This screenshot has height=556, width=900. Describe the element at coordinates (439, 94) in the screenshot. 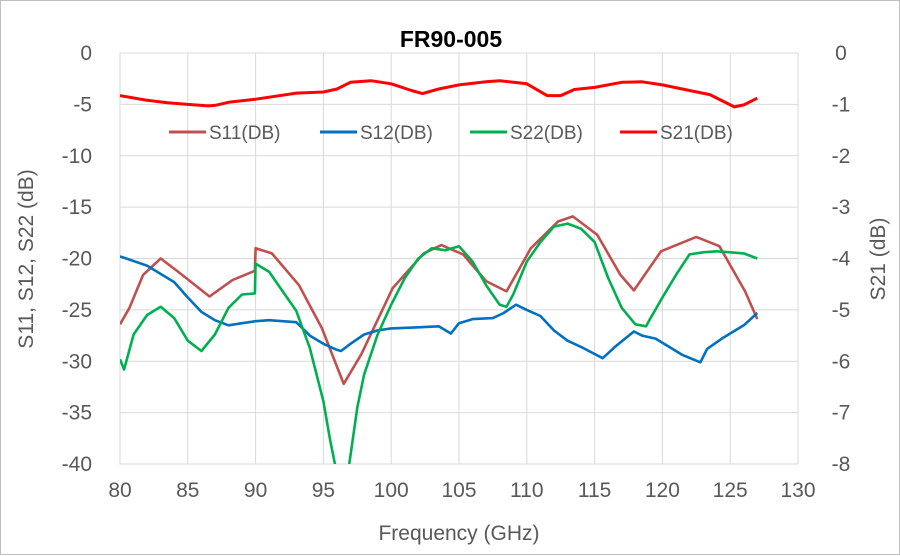

I see `series-line-s21db` at that location.